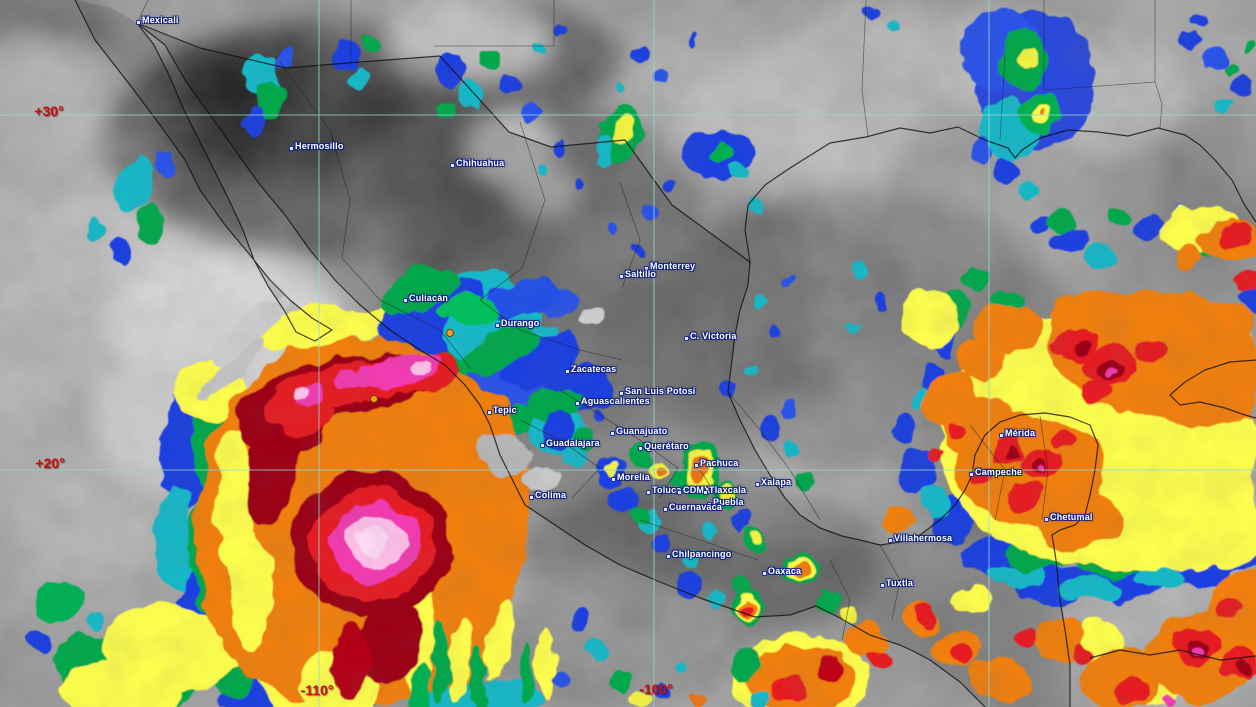  I want to click on city-label: Hermosillo, so click(319, 146).